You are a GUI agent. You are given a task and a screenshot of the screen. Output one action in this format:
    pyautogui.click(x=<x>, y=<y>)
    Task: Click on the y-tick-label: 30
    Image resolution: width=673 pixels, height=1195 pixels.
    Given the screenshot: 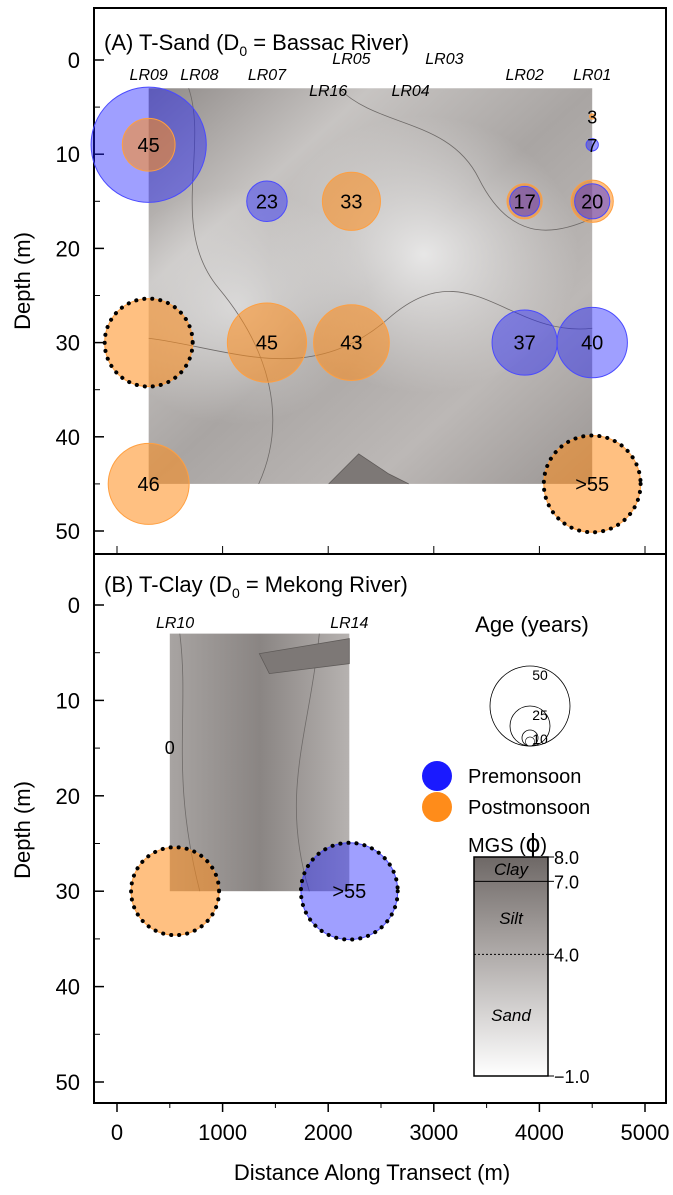 What is the action you would take?
    pyautogui.click(x=68, y=343)
    